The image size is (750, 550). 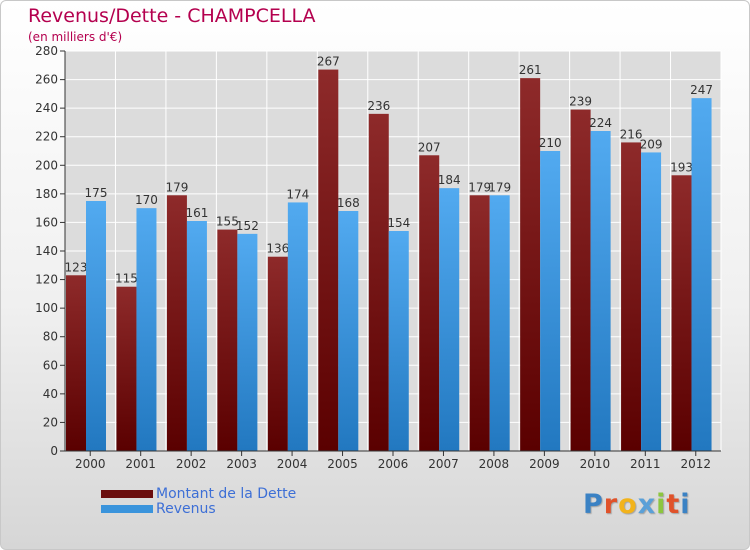 What do you see at coordinates (90, 464) in the screenshot?
I see `x-tick-label: 2000` at bounding box center [90, 464].